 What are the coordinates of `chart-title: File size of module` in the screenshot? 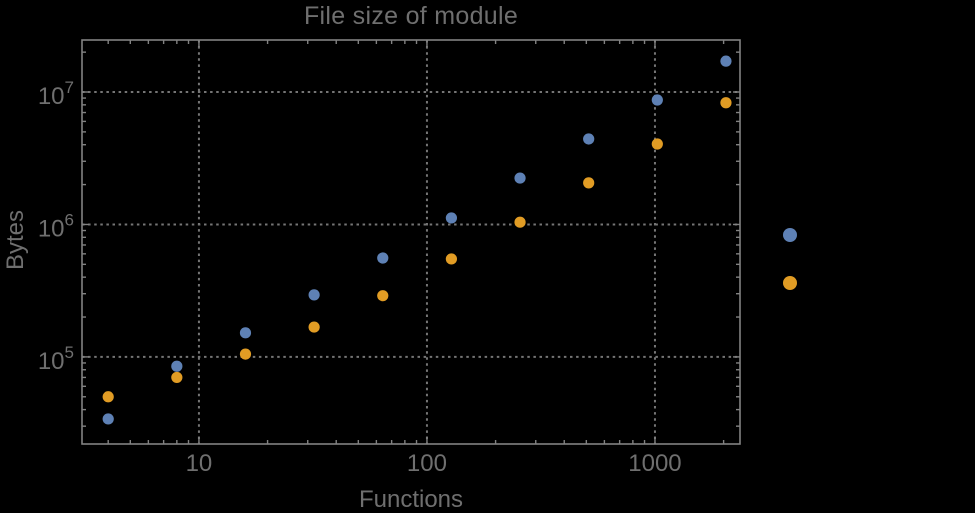 It's located at (411, 16).